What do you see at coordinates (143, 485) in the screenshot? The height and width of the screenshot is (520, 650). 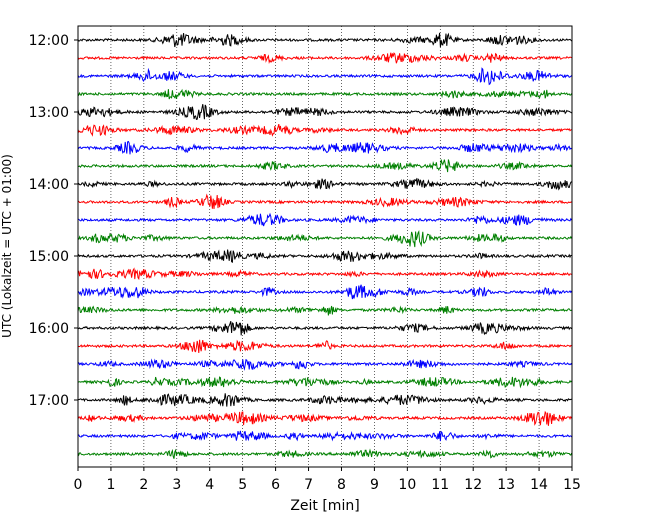 I see `x-tick-label: 2` at bounding box center [143, 485].